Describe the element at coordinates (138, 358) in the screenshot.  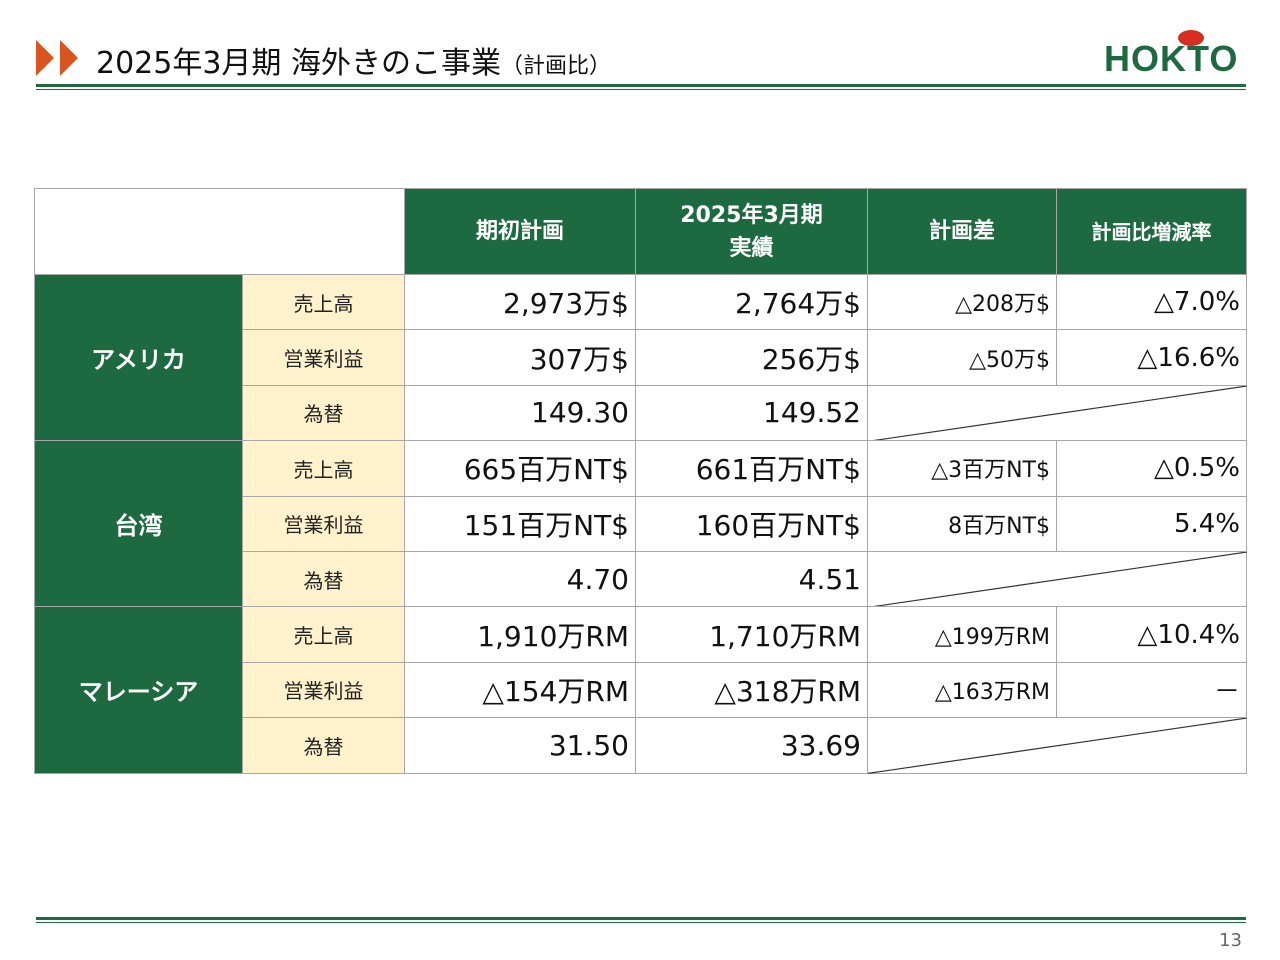
I see `group-label: アメリカ` at that location.